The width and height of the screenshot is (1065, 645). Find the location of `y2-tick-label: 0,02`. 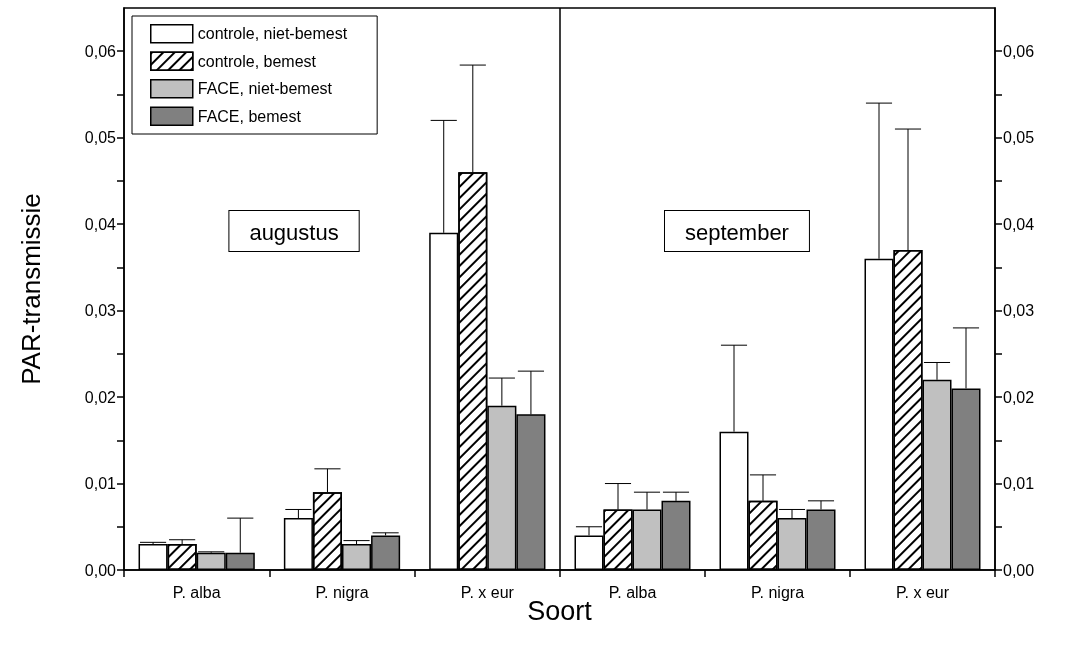

y2-tick-label: 0,02 is located at coordinates (1019, 397).